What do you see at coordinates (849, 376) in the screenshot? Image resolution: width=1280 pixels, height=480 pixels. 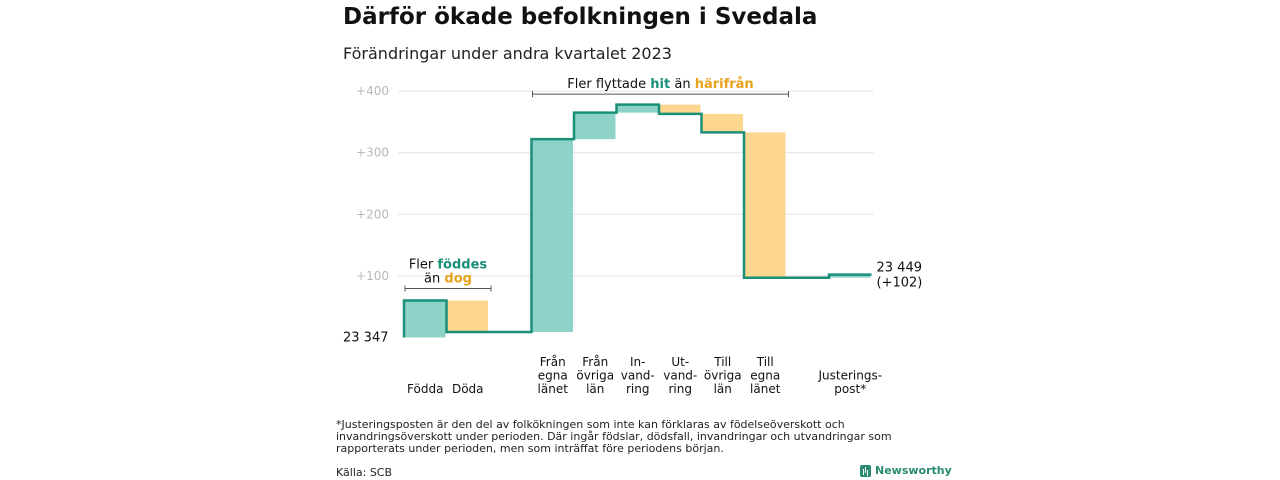 I see `category-label: Justerings-` at bounding box center [849, 376].